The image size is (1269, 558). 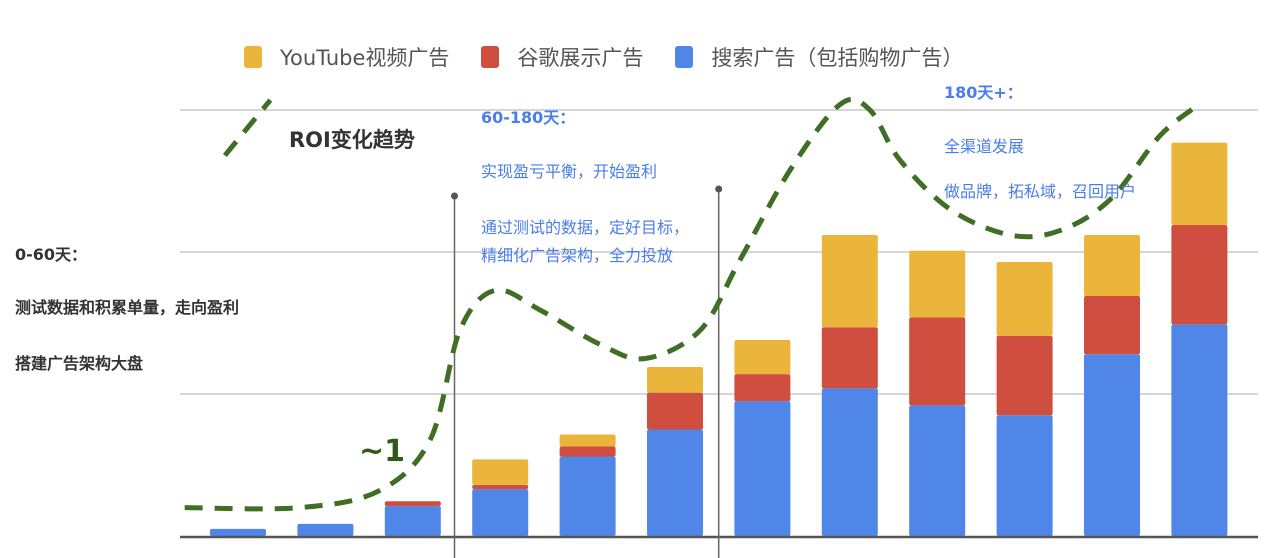 I want to click on roi-trend-label: ROI变化趋势, so click(x=352, y=140).